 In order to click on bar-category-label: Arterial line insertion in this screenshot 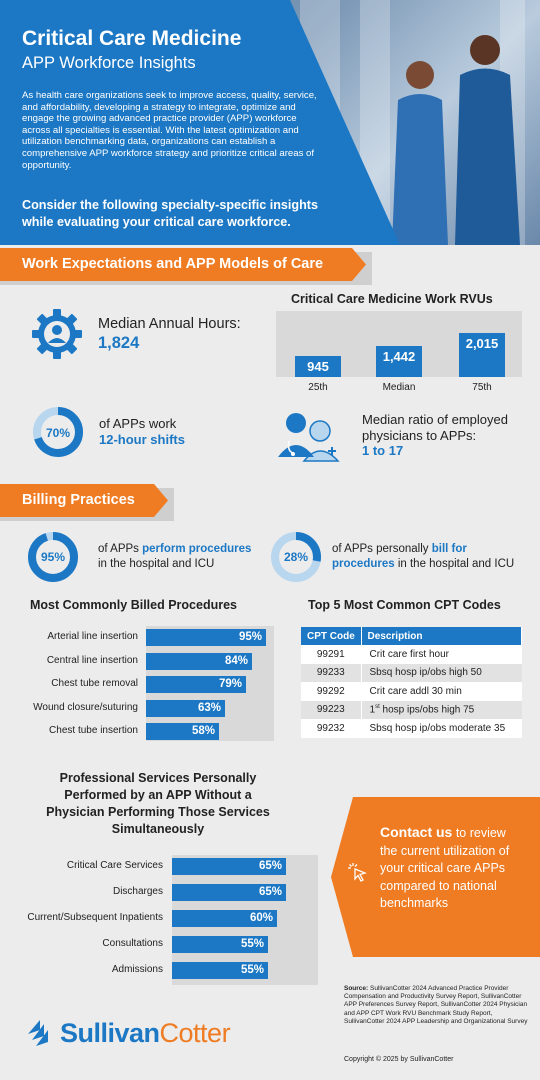, I will do `click(92, 636)`.